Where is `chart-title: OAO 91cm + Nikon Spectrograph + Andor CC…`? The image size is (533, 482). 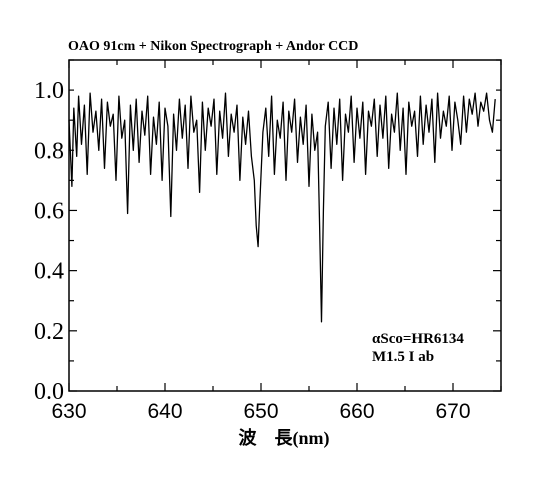 chart-title: OAO 91cm + Nikon Spectrograph + Andor CC… is located at coordinates (213, 46).